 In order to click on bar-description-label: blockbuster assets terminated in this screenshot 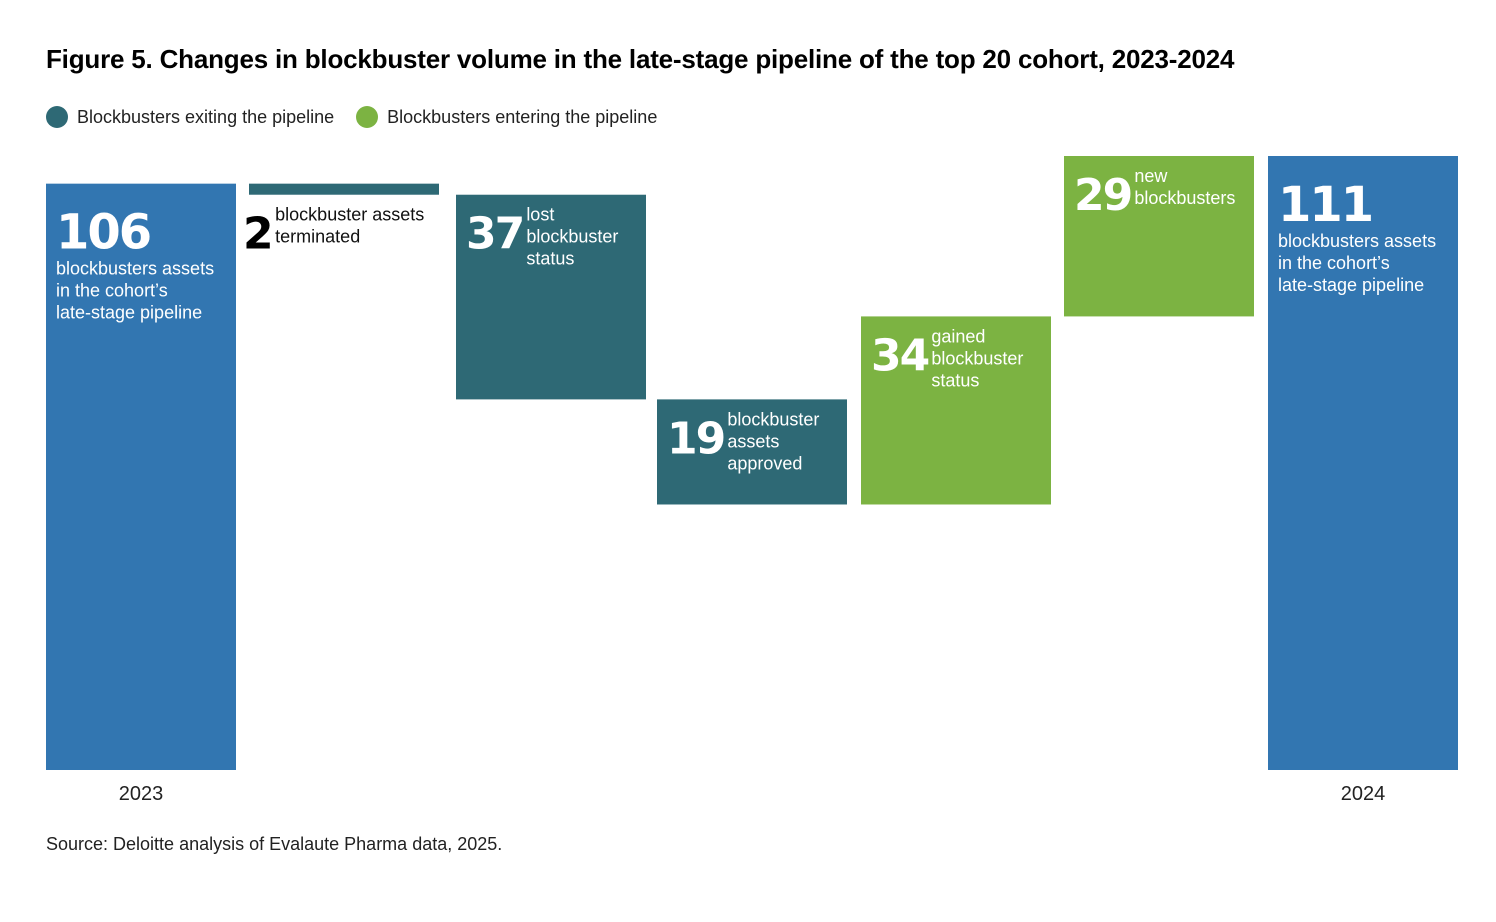, I will do `click(349, 226)`.